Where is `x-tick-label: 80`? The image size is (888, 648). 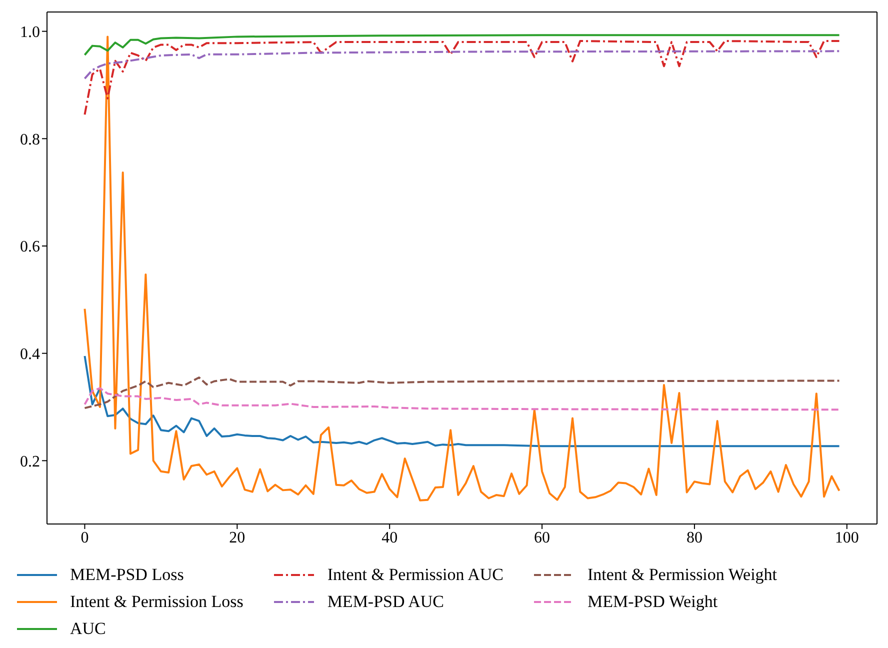
x-tick-label: 80 is located at coordinates (694, 537).